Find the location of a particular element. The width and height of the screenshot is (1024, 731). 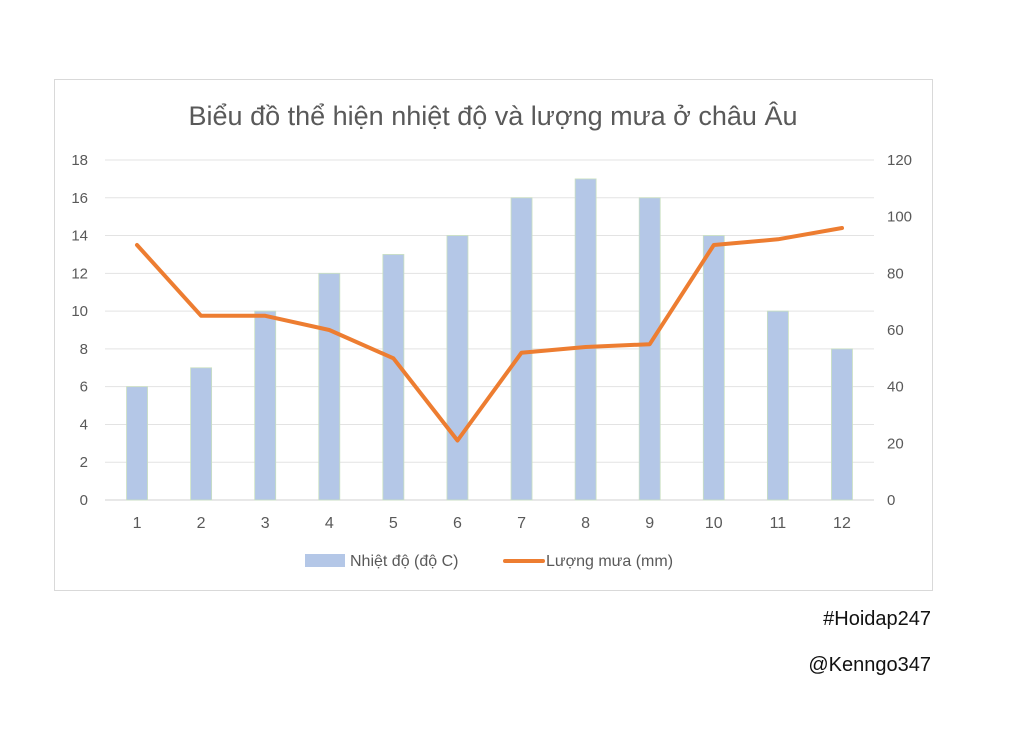

y-right-tick-label: 40 is located at coordinates (895, 387).